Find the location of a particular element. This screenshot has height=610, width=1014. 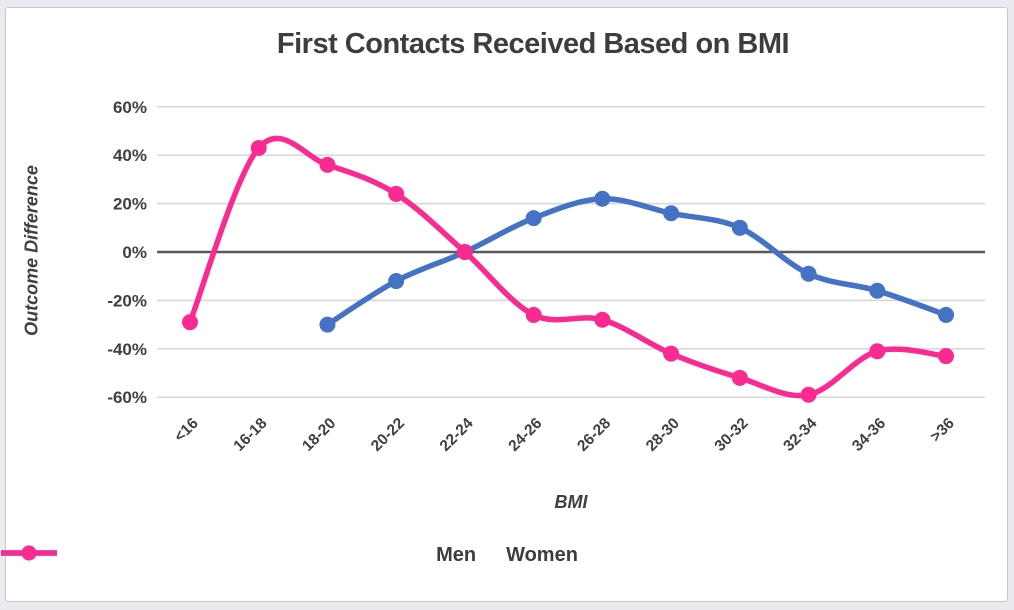

x-tick-label: 18-20 is located at coordinates (319, 435).